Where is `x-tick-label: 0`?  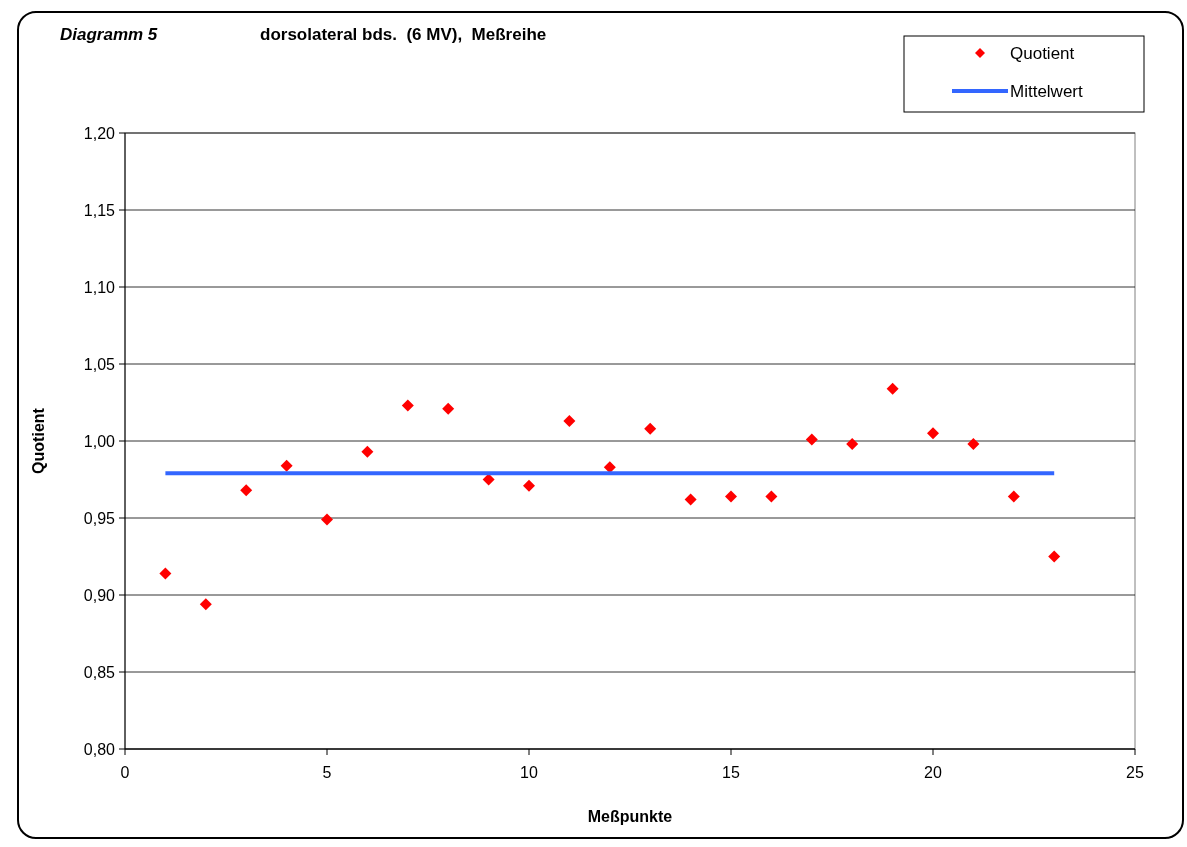
x-tick-label: 0 is located at coordinates (125, 772).